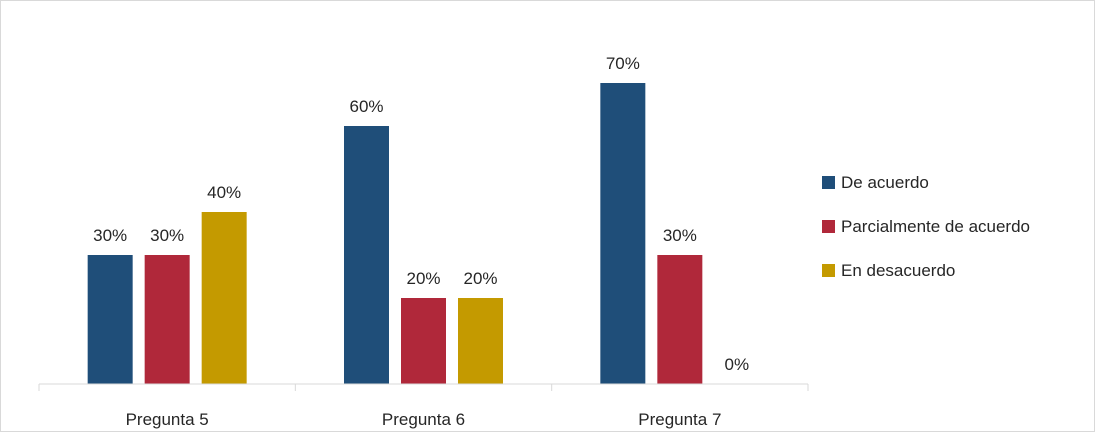 This screenshot has width=1095, height=433. I want to click on data-label-de-acuerdo-pregunta-6: 60%, so click(366, 106).